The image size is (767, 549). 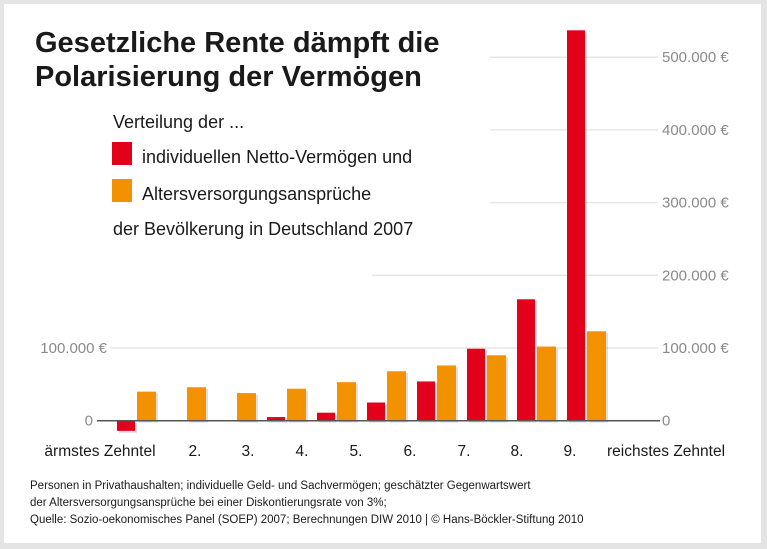 I want to click on category-label: 3., so click(x=248, y=451).